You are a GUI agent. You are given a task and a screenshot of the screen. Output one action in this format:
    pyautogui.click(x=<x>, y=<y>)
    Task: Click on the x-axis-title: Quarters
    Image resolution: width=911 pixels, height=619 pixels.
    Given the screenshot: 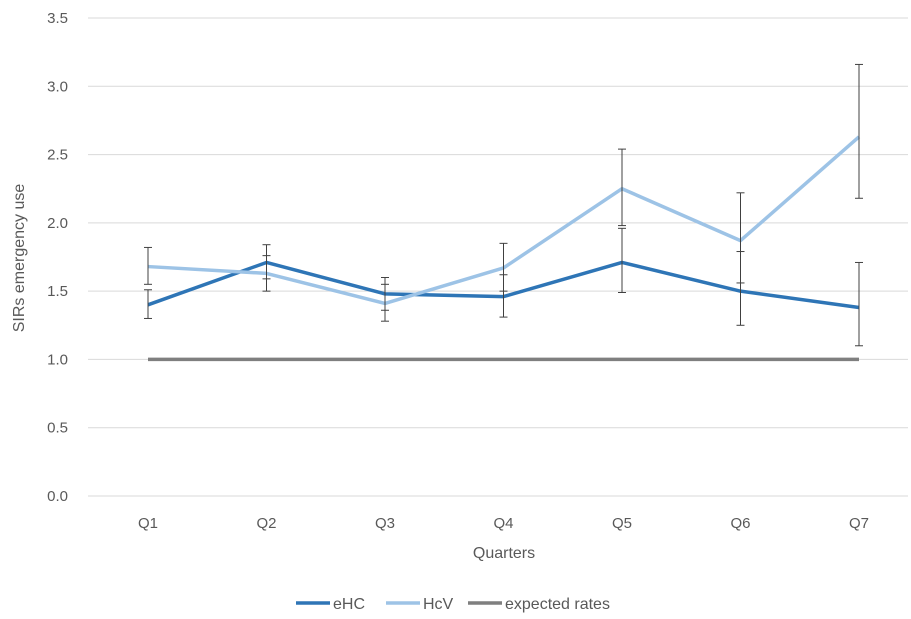 What is the action you would take?
    pyautogui.click(x=504, y=553)
    